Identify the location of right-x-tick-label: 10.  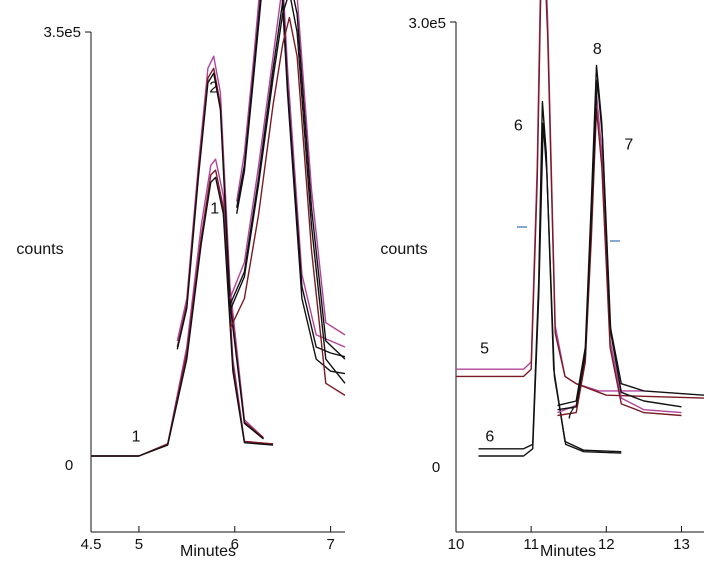
(456, 544).